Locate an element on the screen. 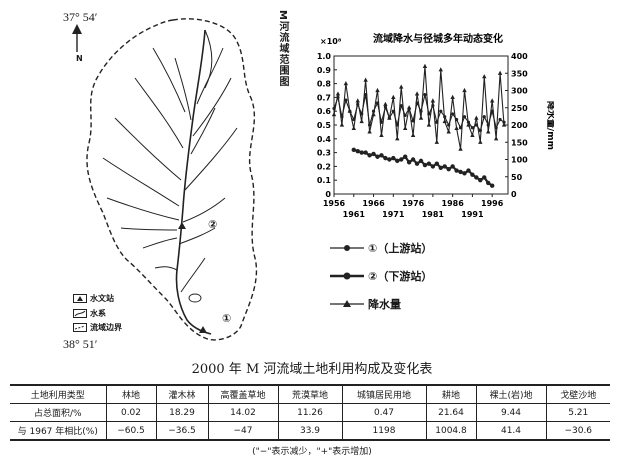  table-cell: 1198 is located at coordinates (384, 431).